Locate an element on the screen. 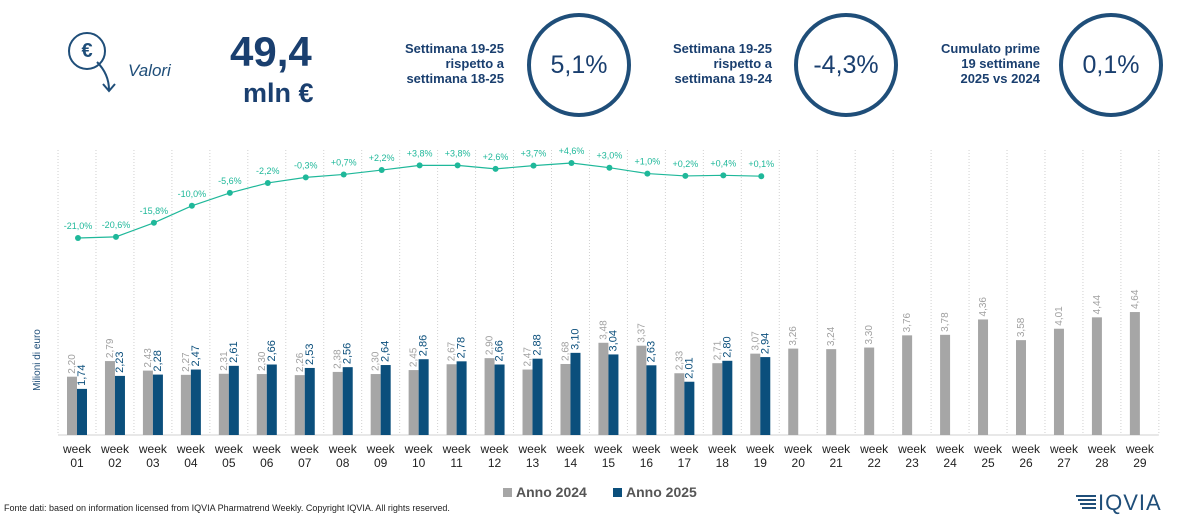 This screenshot has height=517, width=1203. value-label: 3,58 is located at coordinates (1021, 327).